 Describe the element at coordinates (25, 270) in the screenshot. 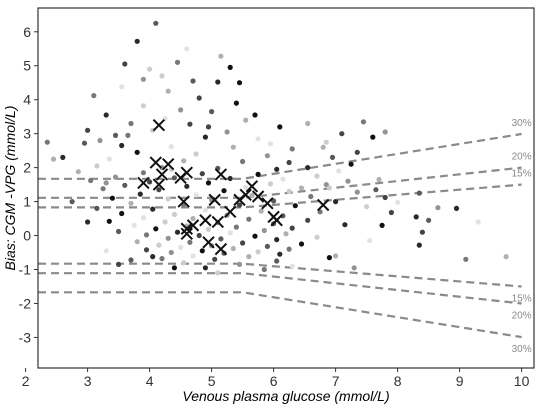

I see `y-tick-label: -1` at that location.